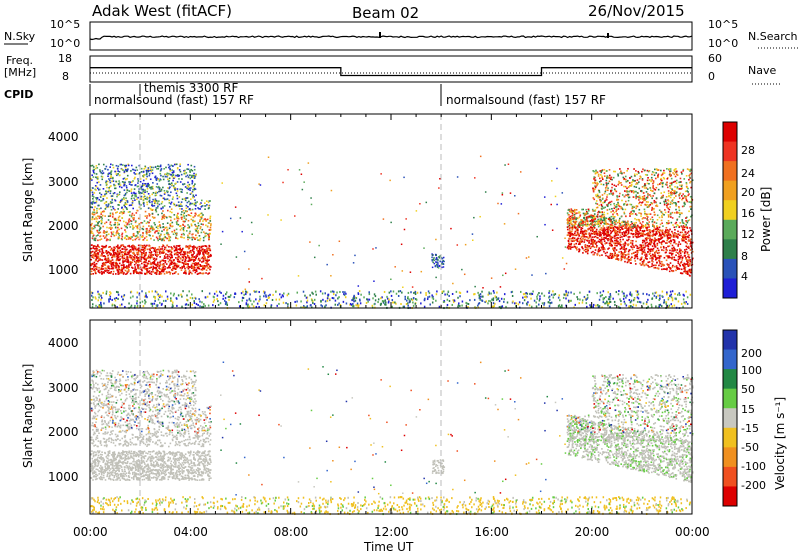 This screenshot has height=554, width=800. What do you see at coordinates (65, 43) in the screenshot?
I see `noise-left-tick-bottom: 10^0` at bounding box center [65, 43].